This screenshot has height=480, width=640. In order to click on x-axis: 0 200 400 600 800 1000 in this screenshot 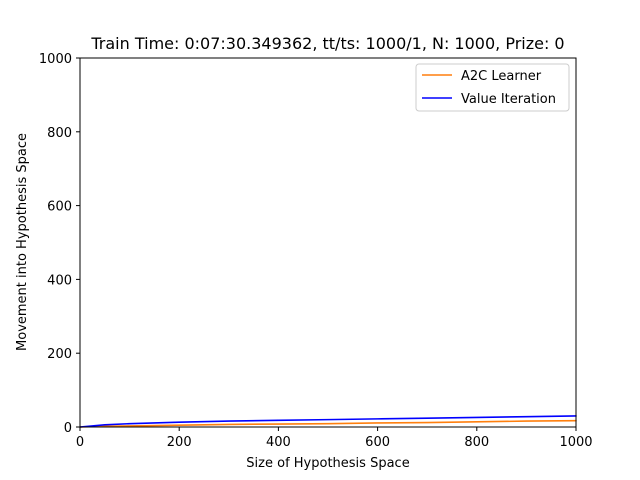, I will do `click(334, 438)`.